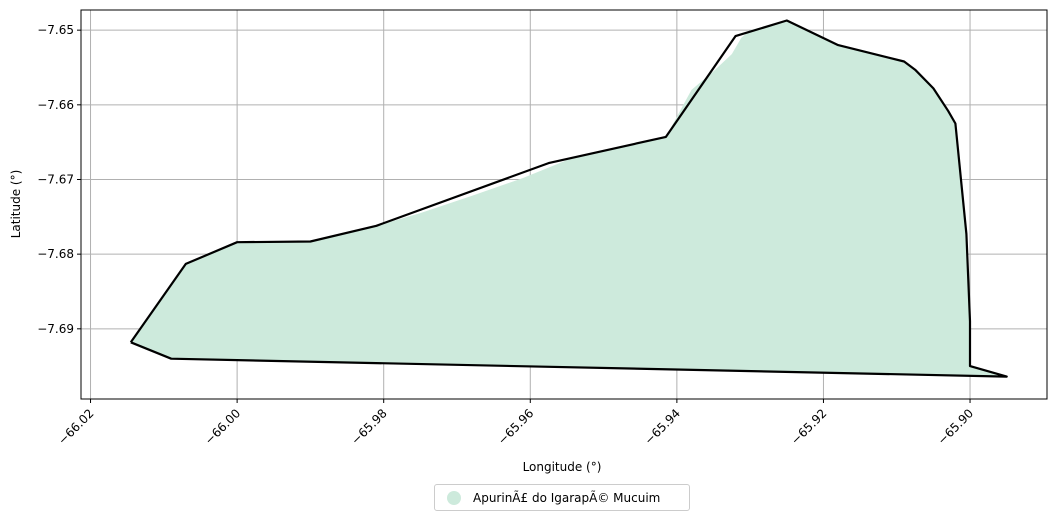 The image size is (1055, 521). Describe the element at coordinates (808, 426) in the screenshot. I see `x-tick-label: −65.92` at that location.